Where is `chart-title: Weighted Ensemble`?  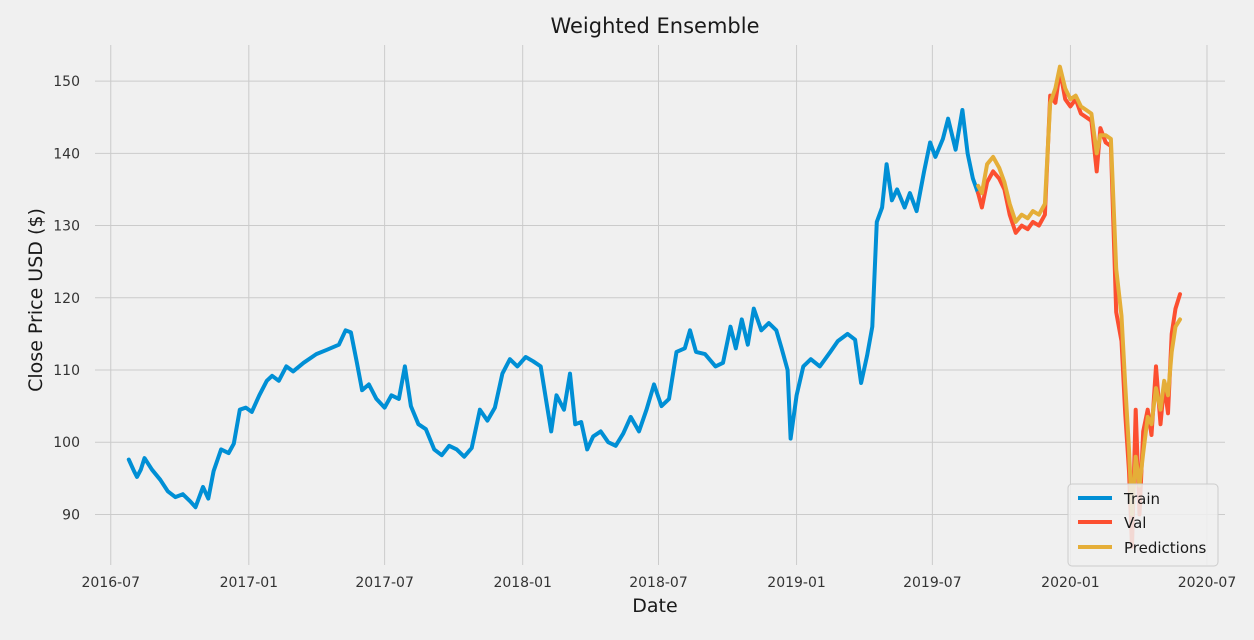
chart-title: Weighted Ensemble is located at coordinates (654, 26).